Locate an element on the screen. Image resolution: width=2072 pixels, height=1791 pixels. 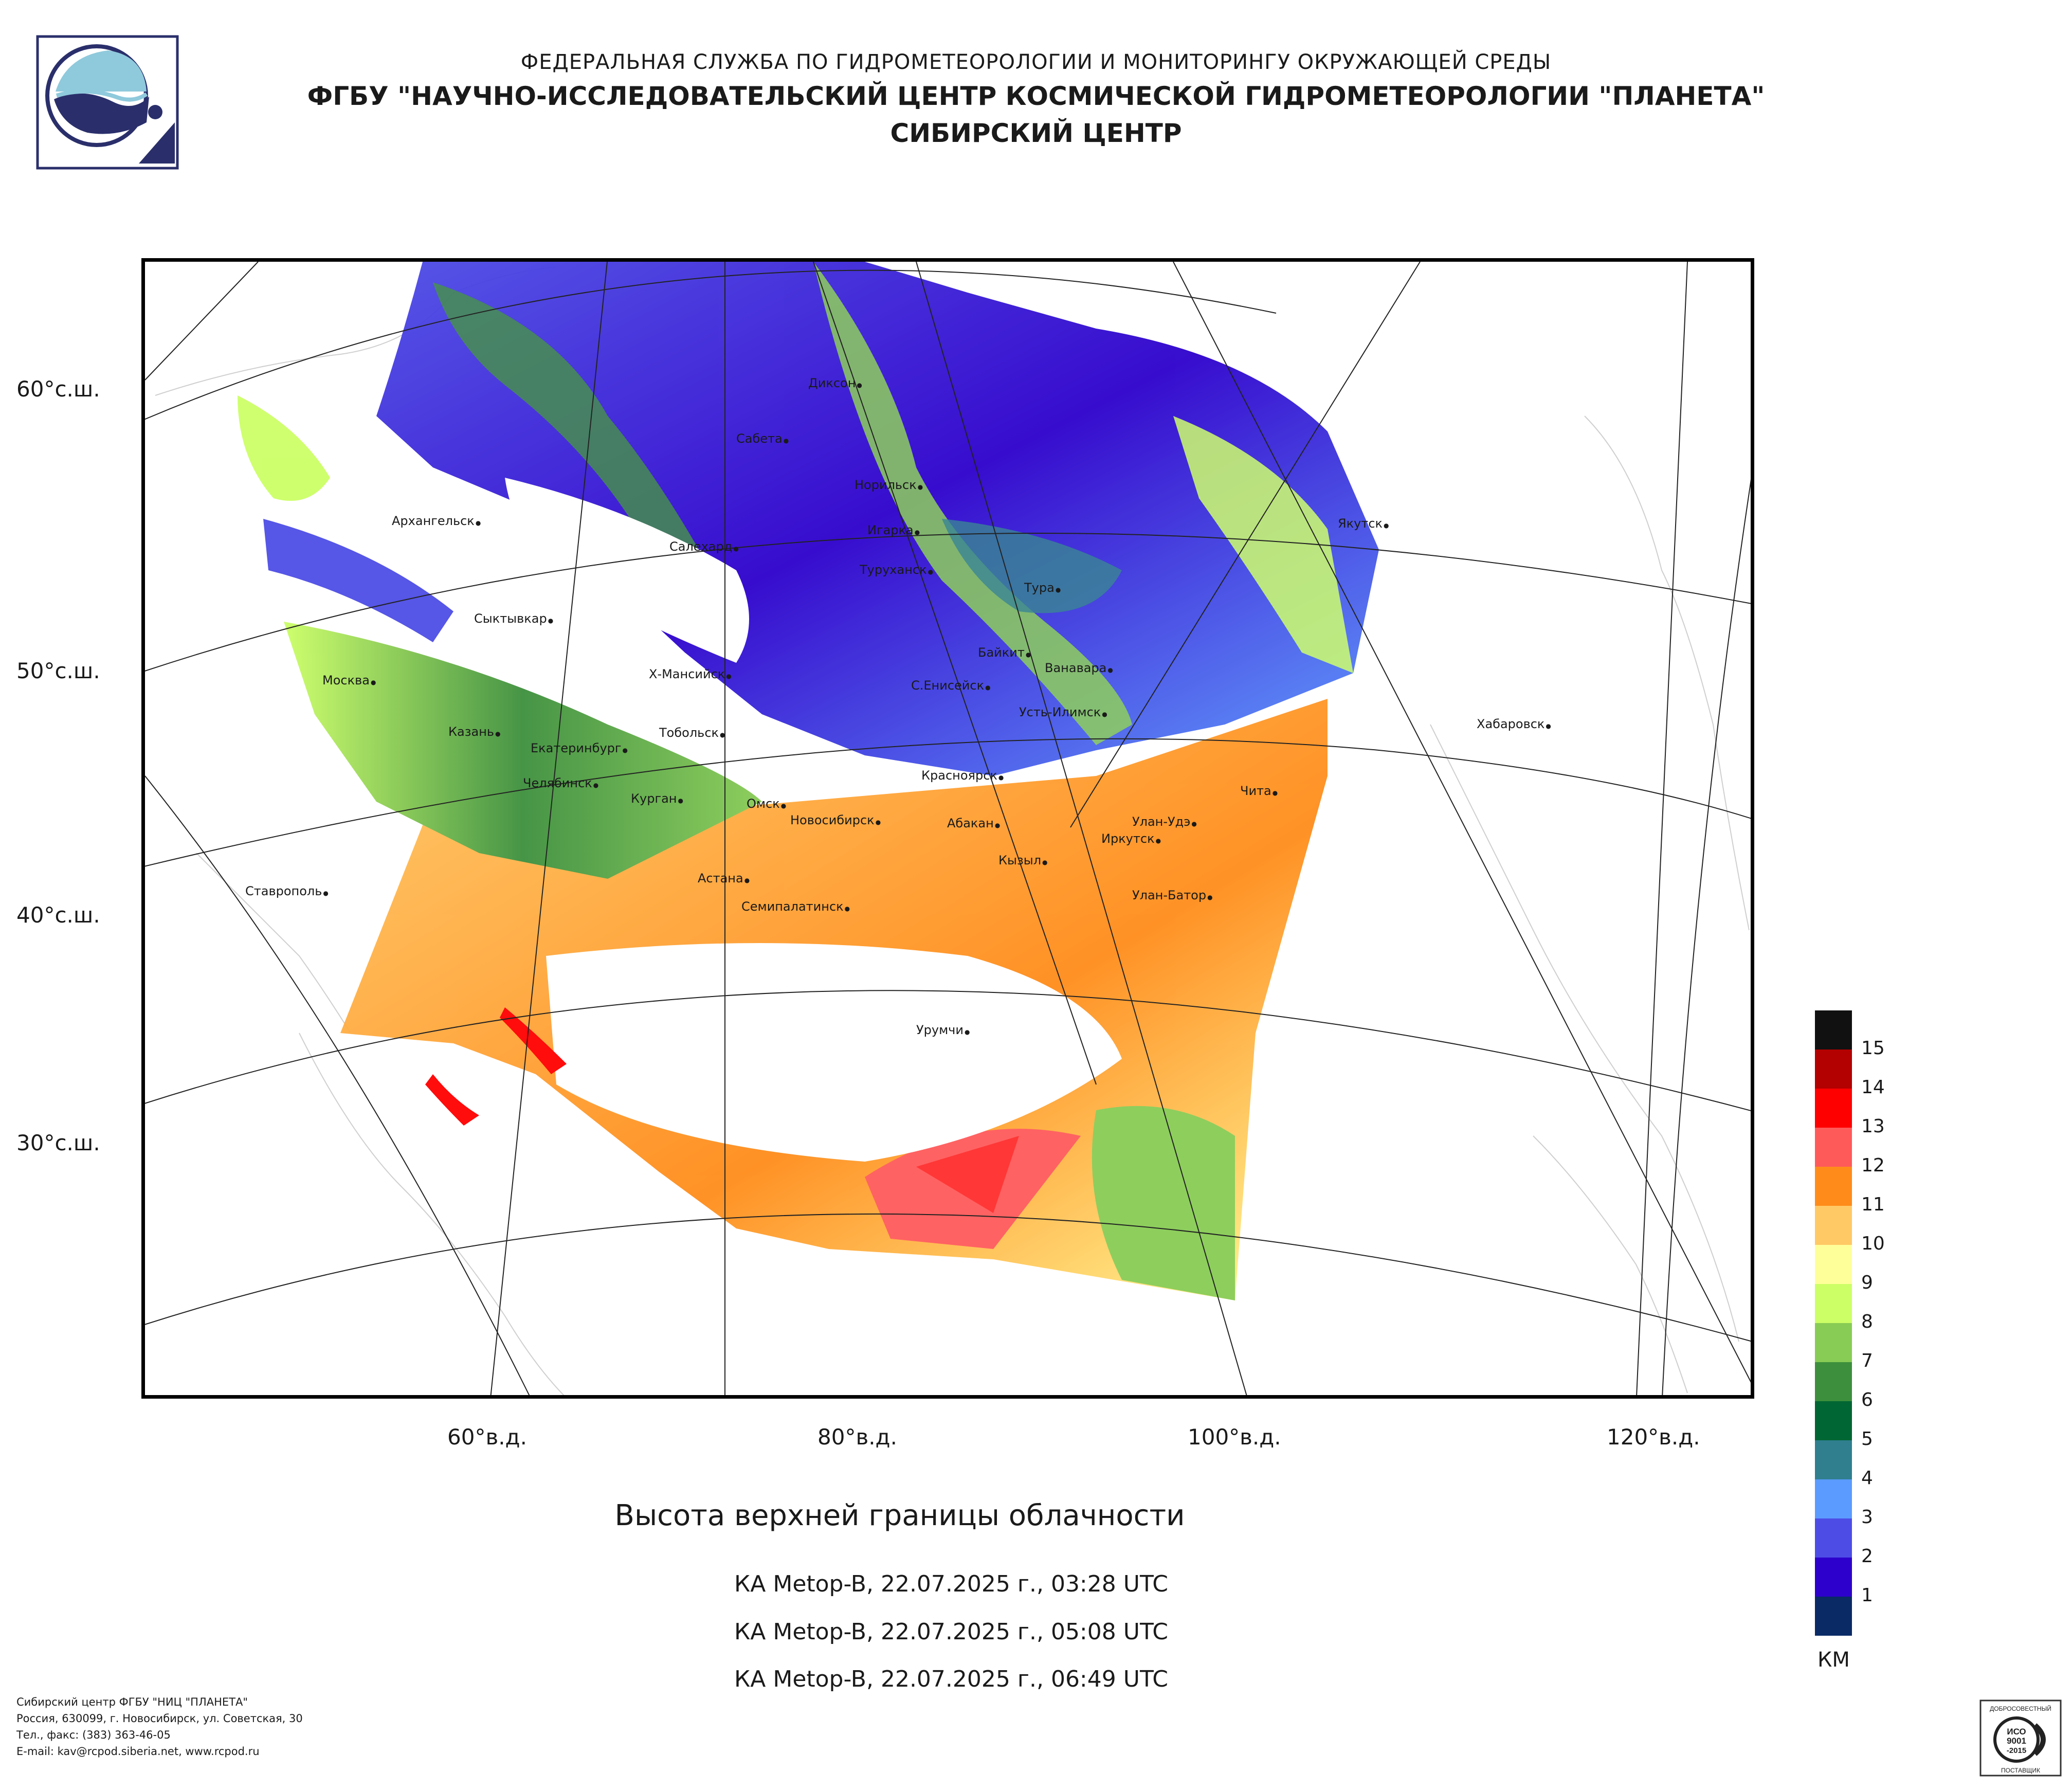
city-label: Улан-Удэ ● is located at coordinates (1164, 822).